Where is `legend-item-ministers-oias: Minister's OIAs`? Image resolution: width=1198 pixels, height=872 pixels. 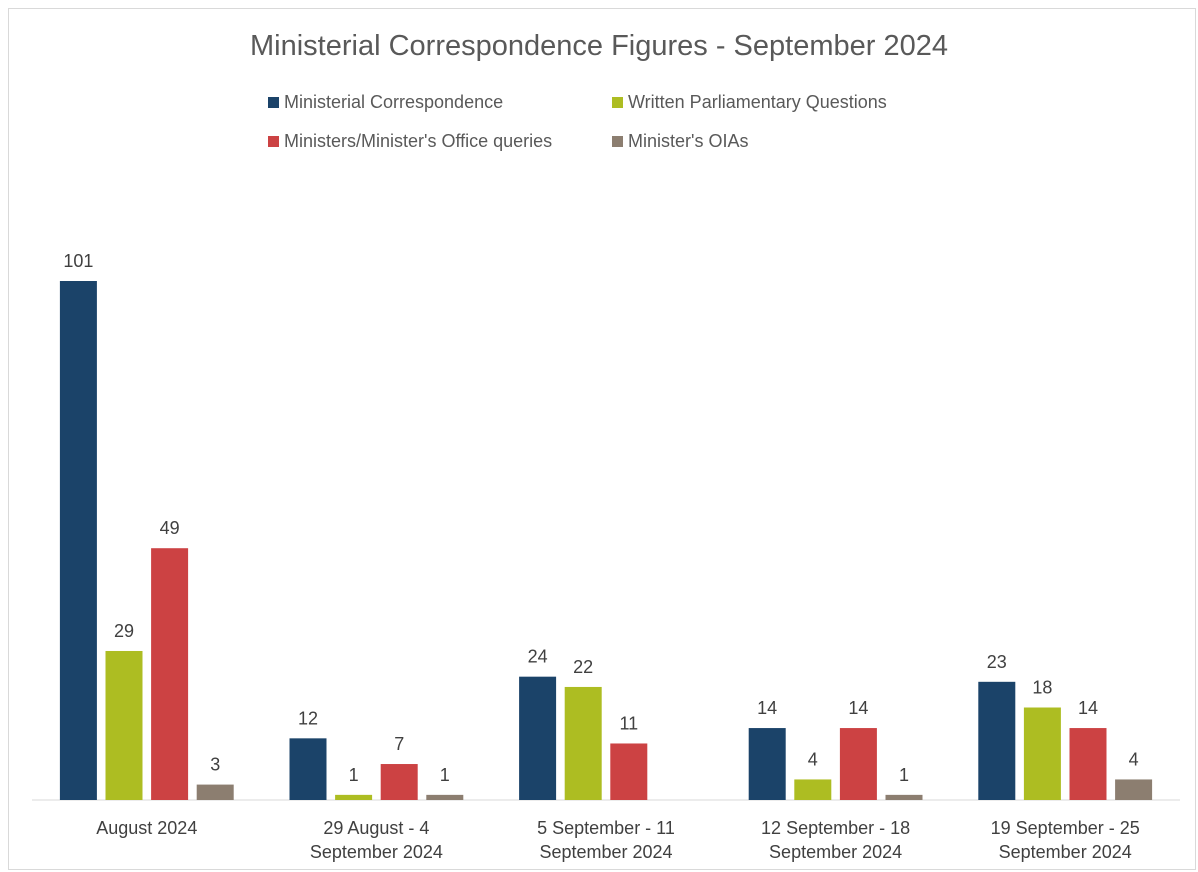
legend-item-ministers-oias: Minister's OIAs is located at coordinates (680, 141).